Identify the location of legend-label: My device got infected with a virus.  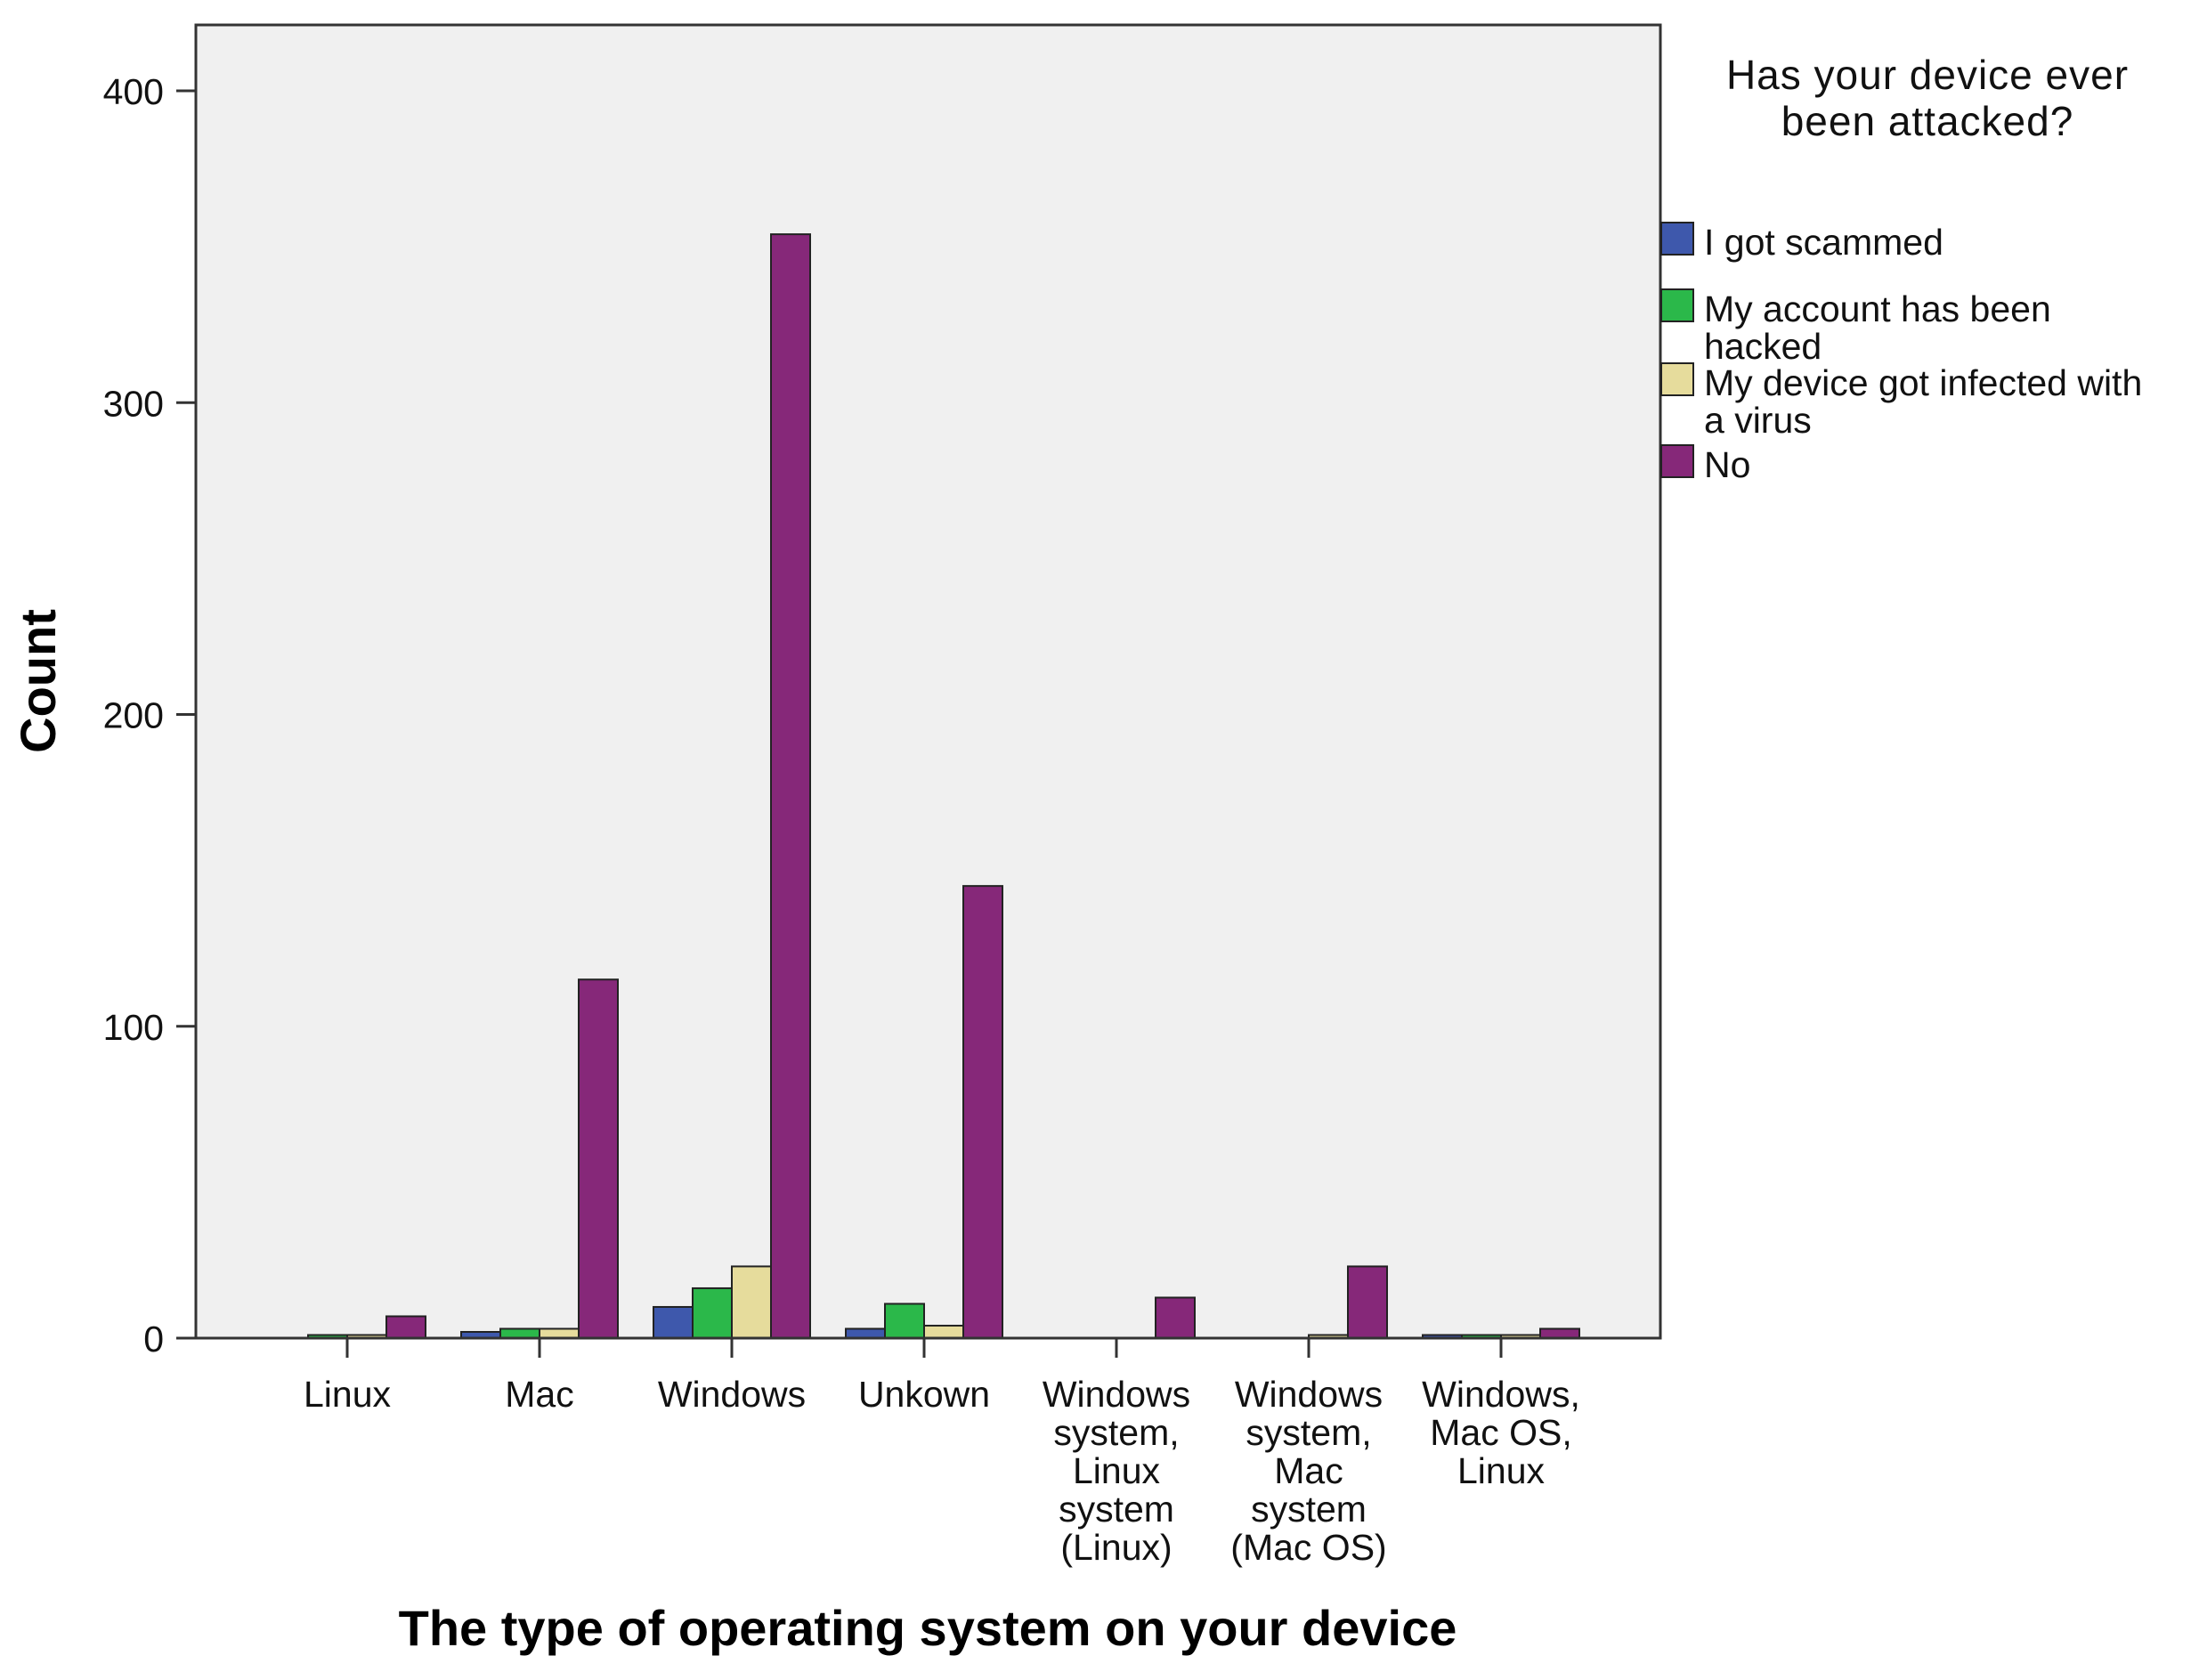
(1923, 401).